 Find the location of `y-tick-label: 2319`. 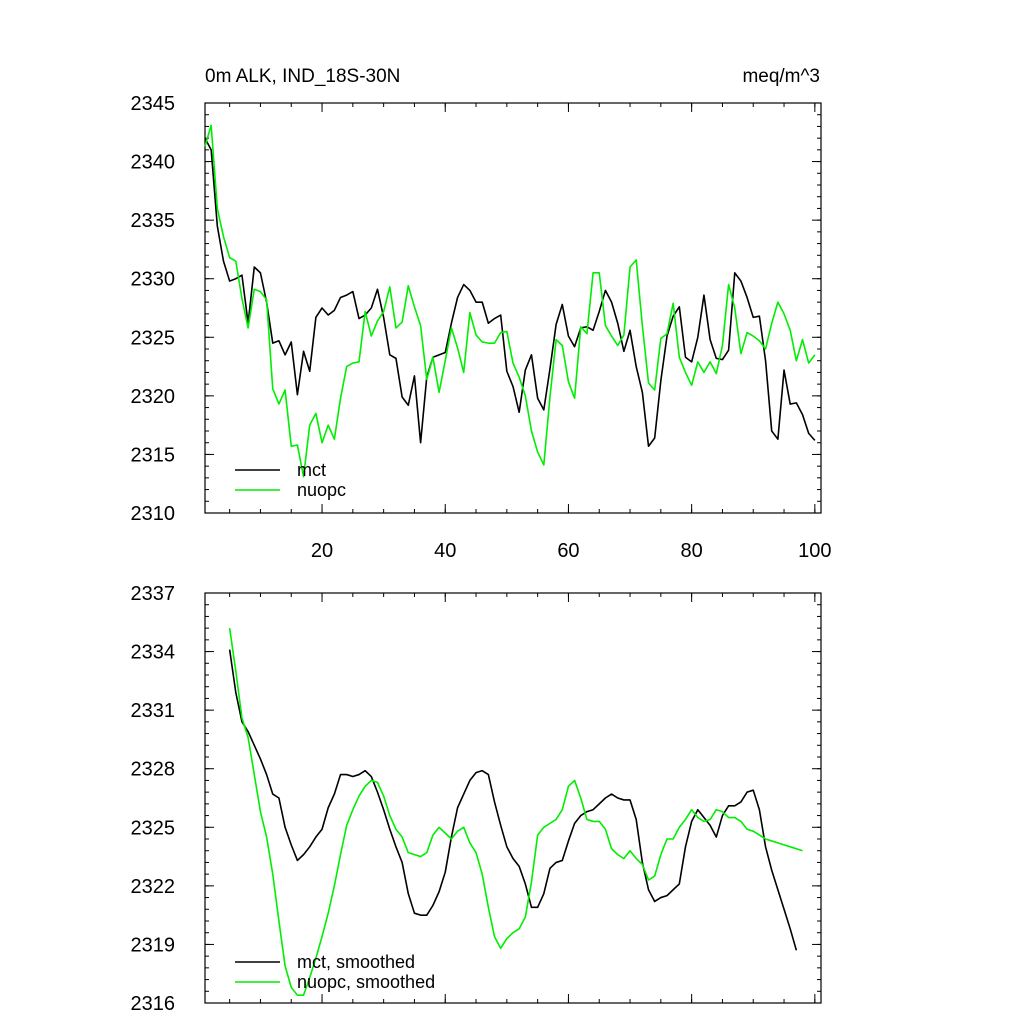

y-tick-label: 2319 is located at coordinates (153, 945).